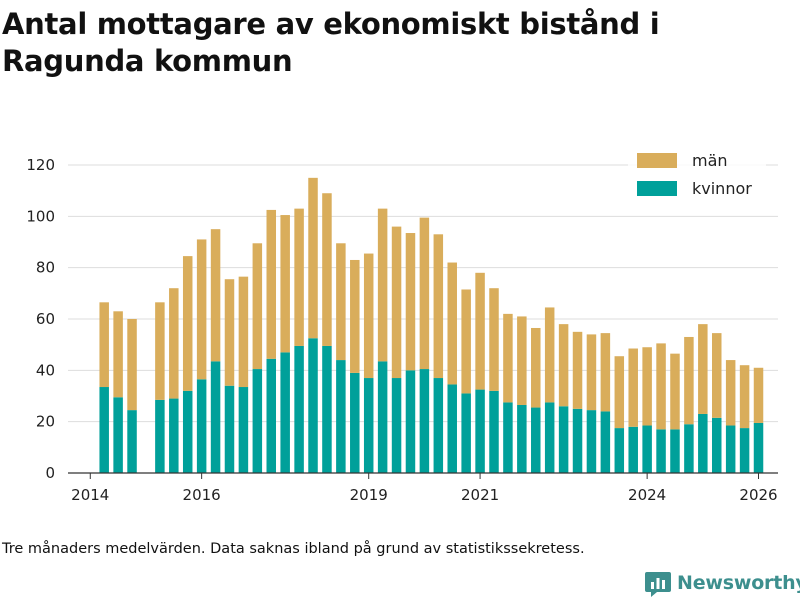 The image size is (800, 600). What do you see at coordinates (710, 160) in the screenshot?
I see `legend-label: män` at bounding box center [710, 160].